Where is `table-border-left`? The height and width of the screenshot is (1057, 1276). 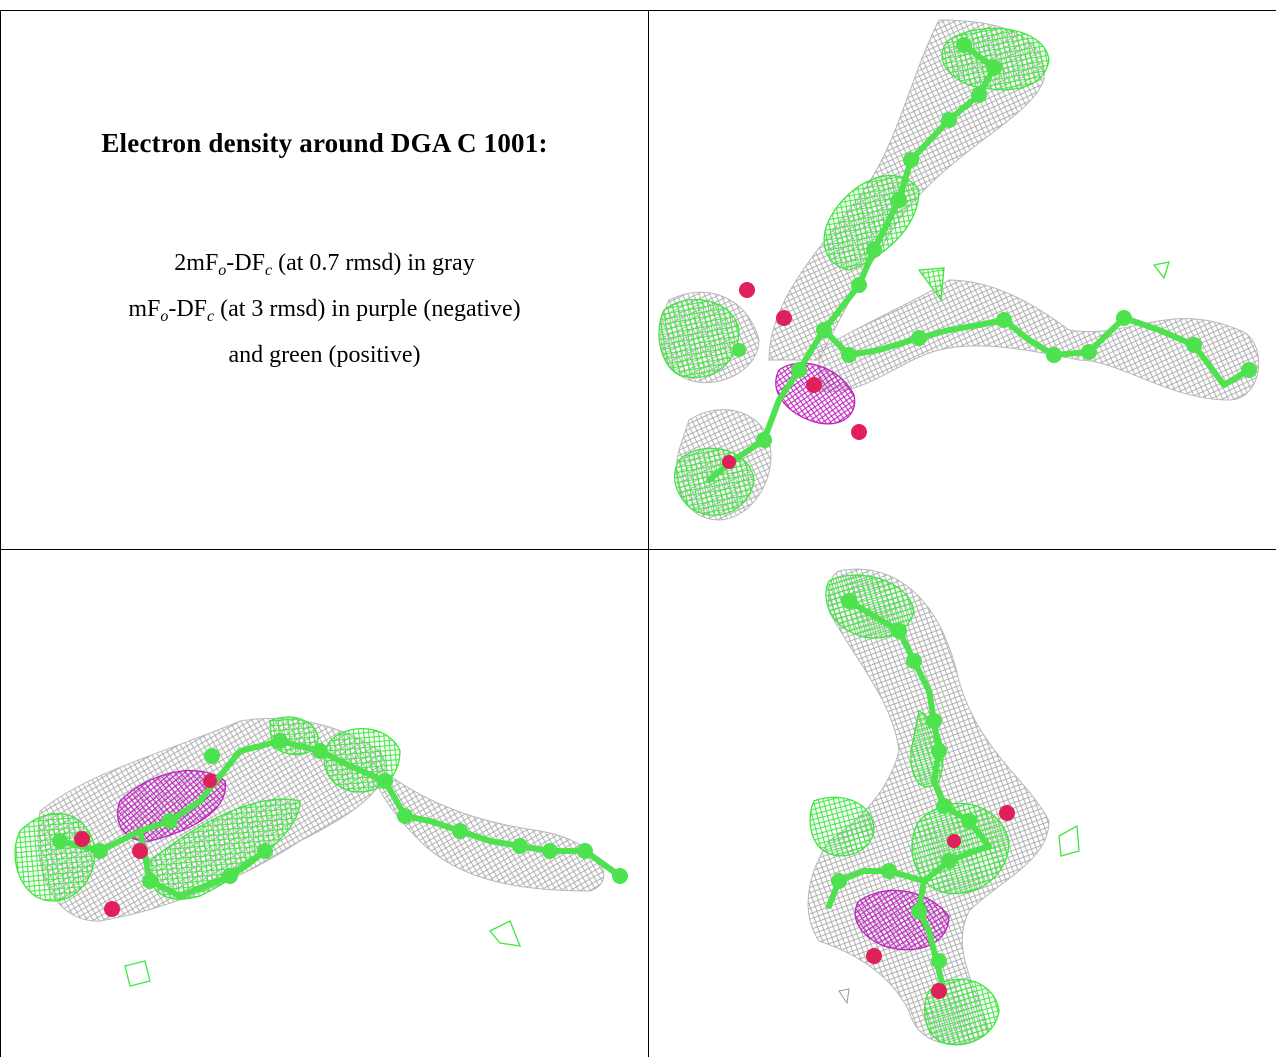 table-border-left is located at coordinates (0, 533).